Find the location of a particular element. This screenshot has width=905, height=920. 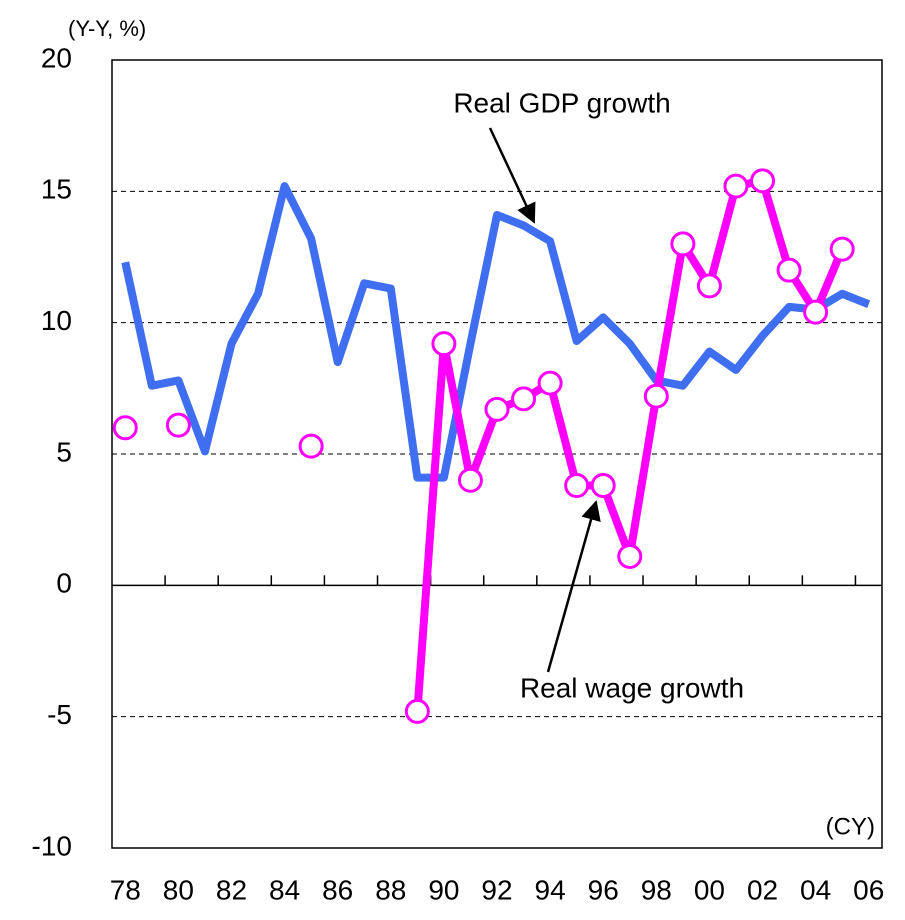

y-tick-label: 5 is located at coordinates (64, 451).